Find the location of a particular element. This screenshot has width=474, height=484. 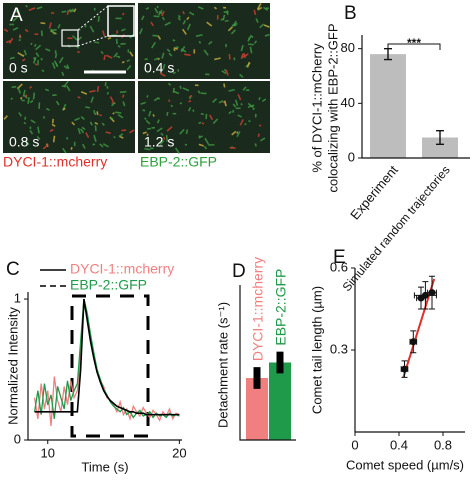

legend-label: DYCI-1::mcherry is located at coordinates (122, 269).